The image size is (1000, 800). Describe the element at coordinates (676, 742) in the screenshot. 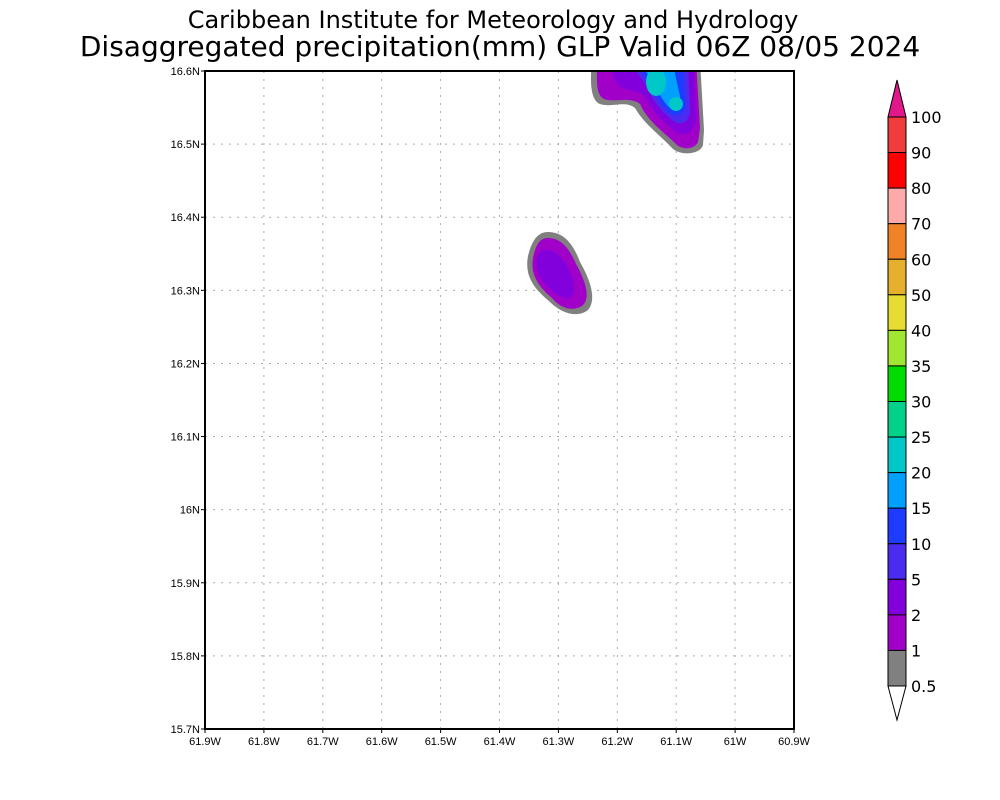

I see `x-tick-label: 61.1W` at that location.